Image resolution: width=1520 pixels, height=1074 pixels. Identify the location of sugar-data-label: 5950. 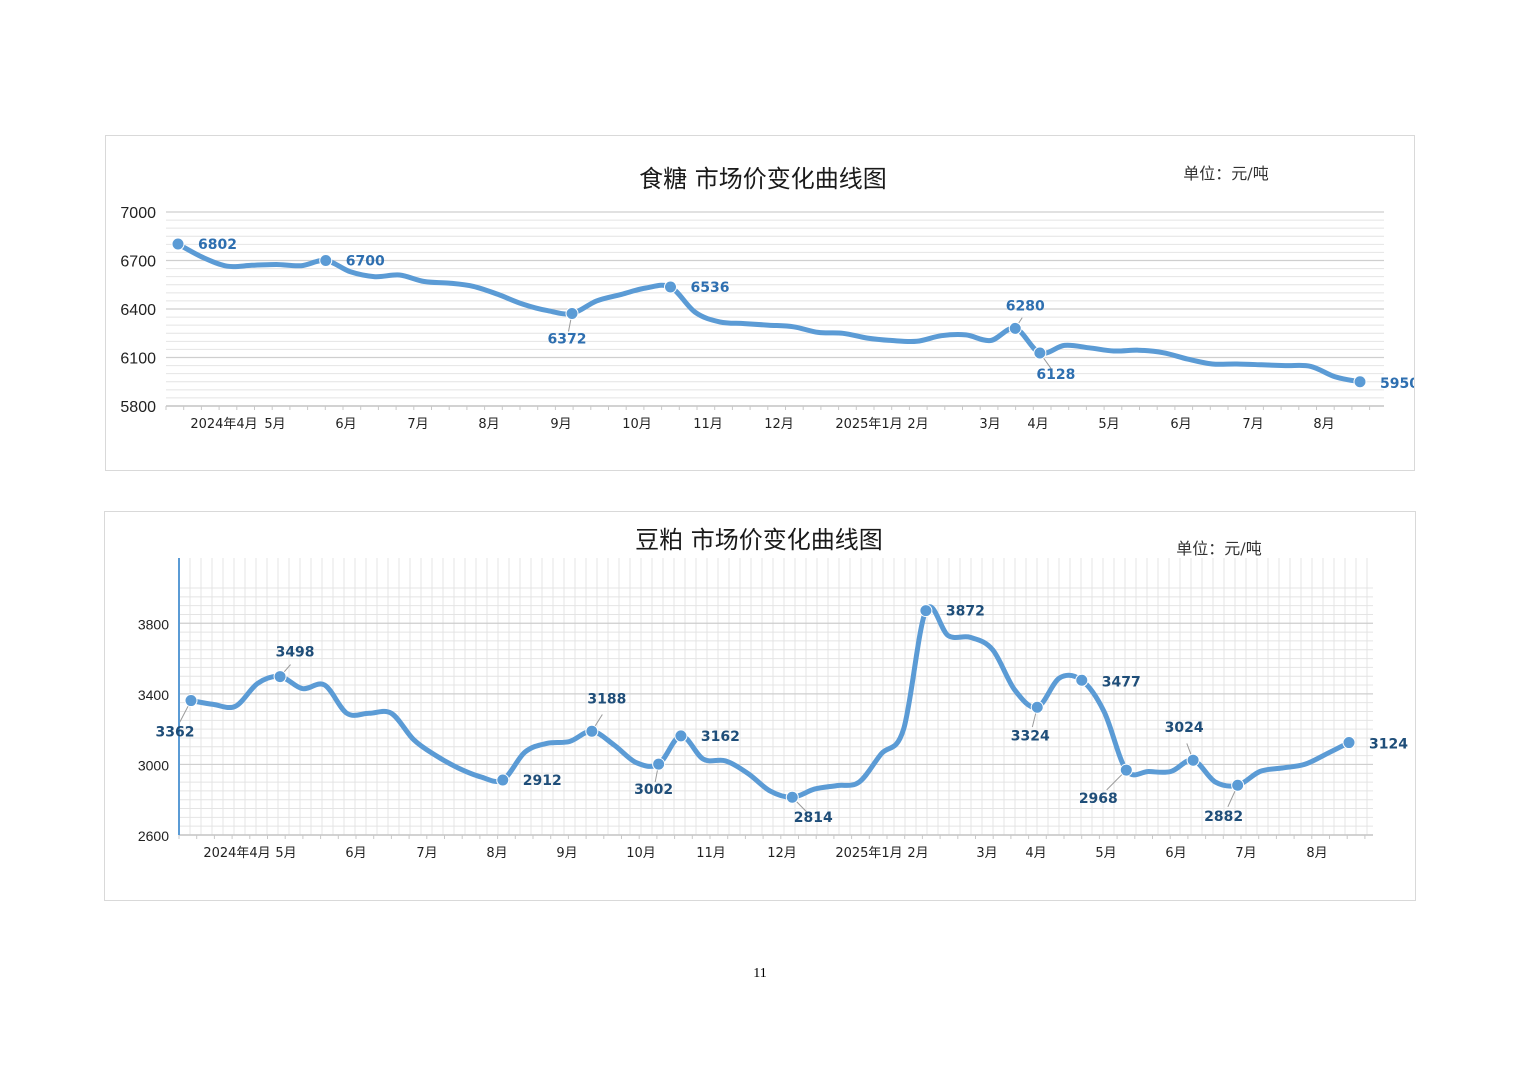
(1397, 384).